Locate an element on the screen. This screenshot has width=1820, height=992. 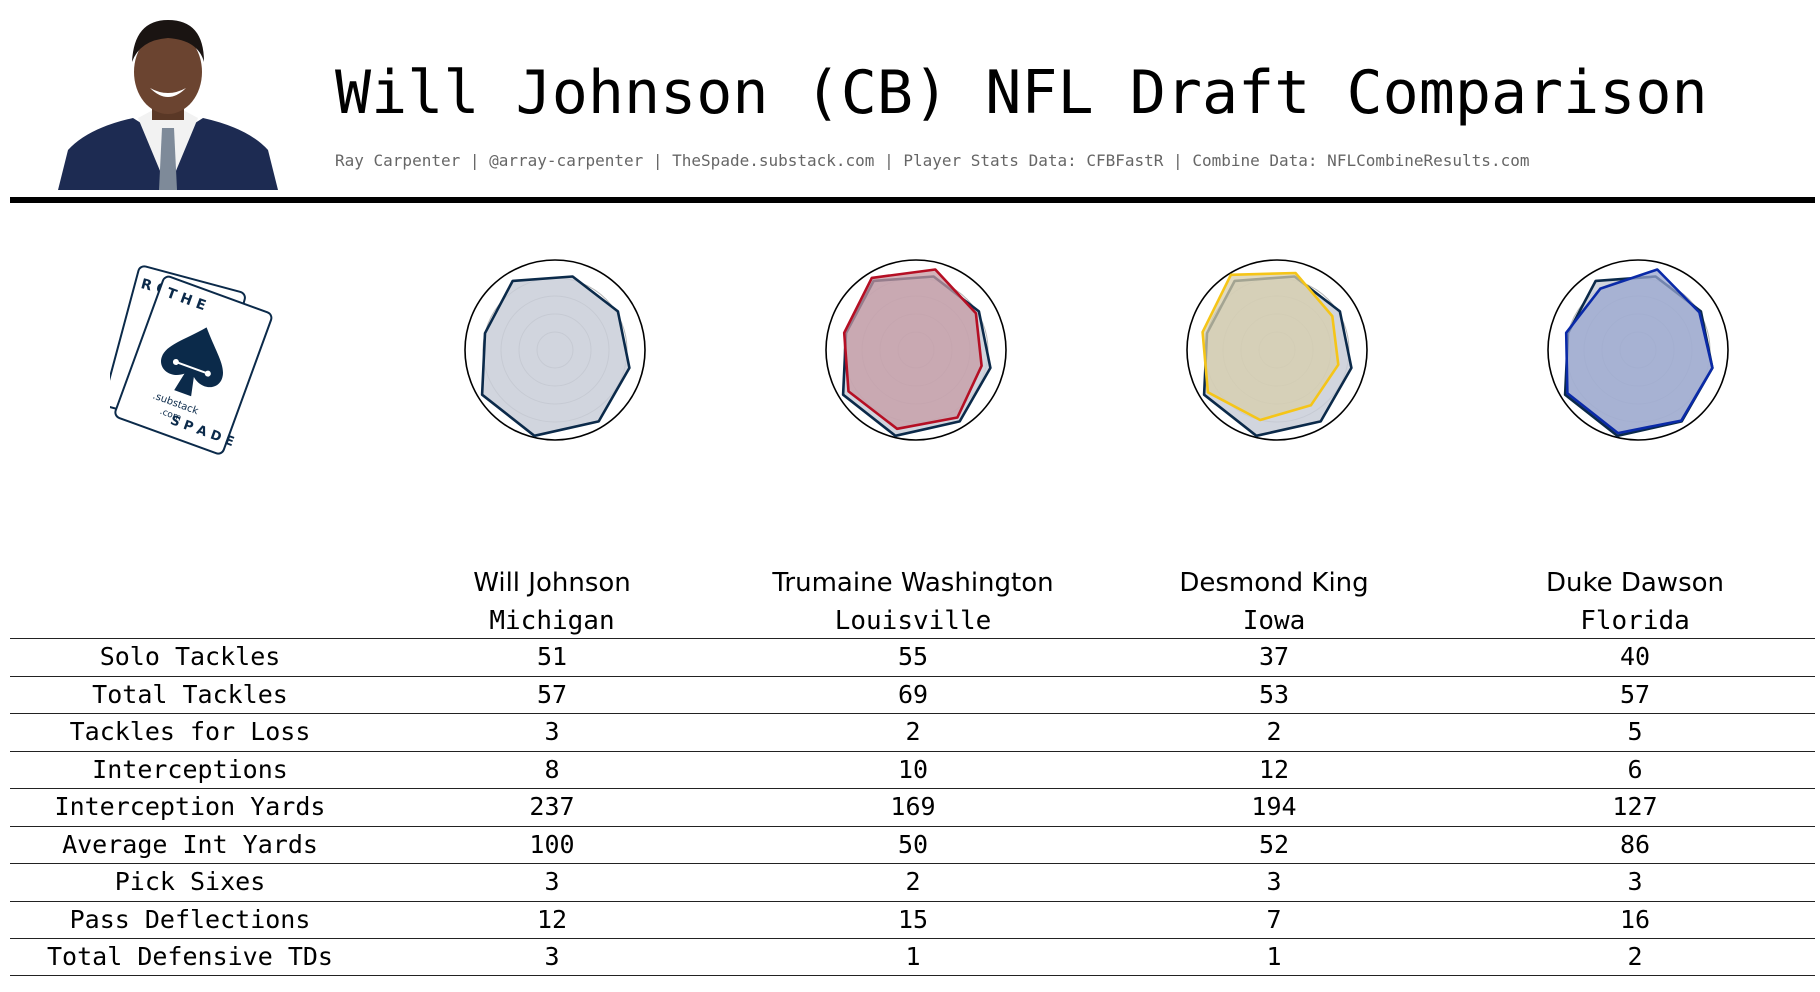
stat-value: 169 is located at coordinates (913, 806).